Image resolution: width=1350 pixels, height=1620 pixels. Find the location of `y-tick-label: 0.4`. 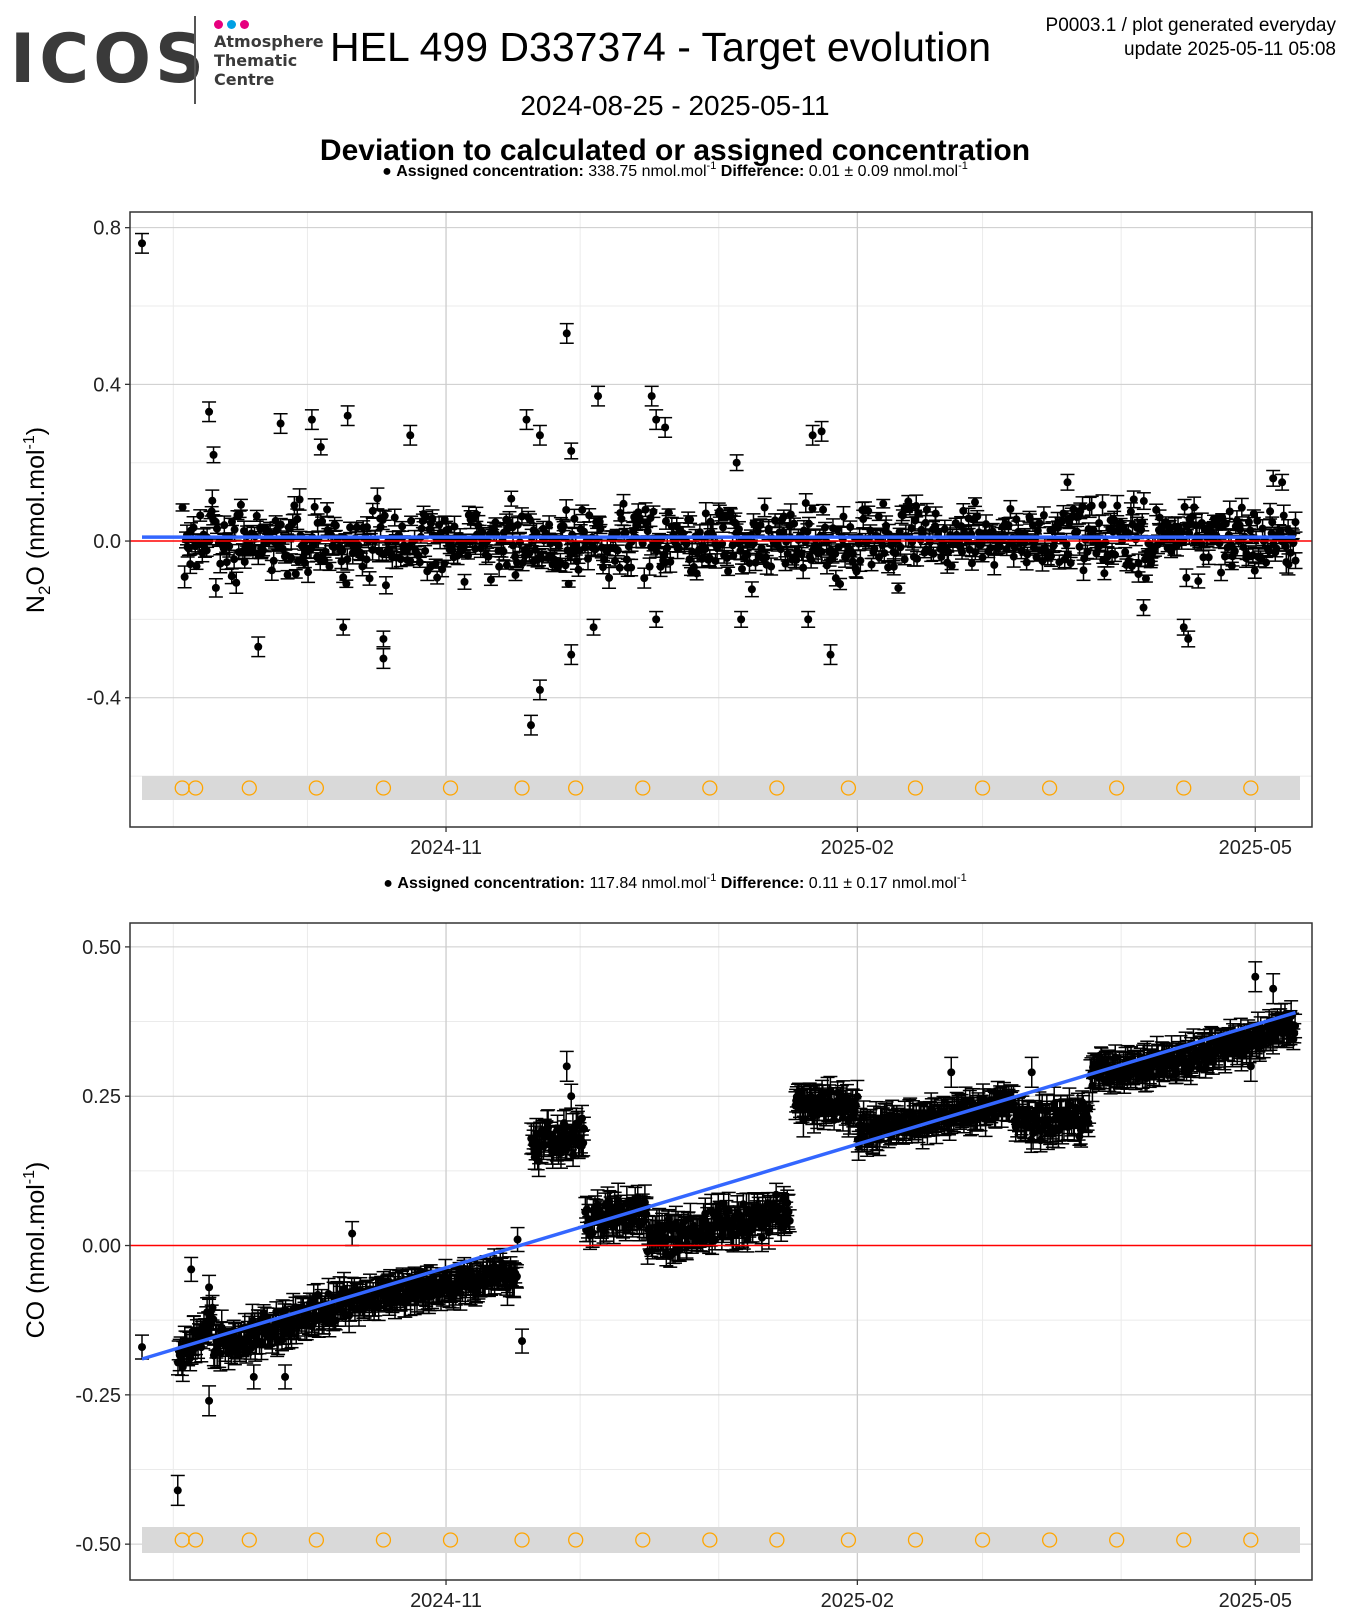

y-tick-label: 0.4 is located at coordinates (107, 385).